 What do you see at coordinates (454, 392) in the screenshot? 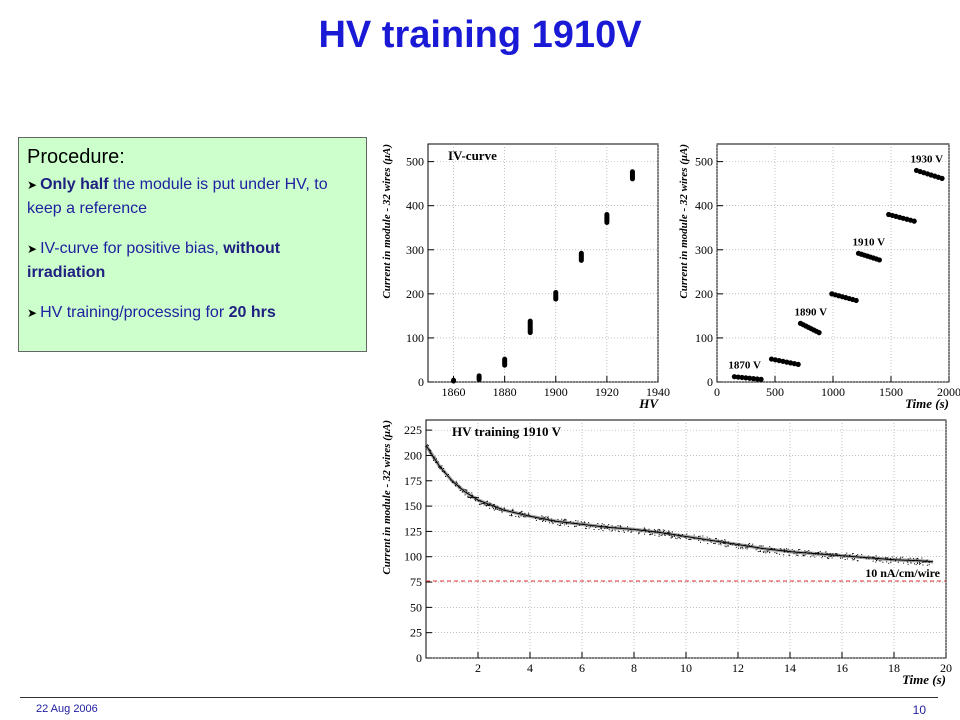
I see `x-tick-label: 1860` at bounding box center [454, 392].